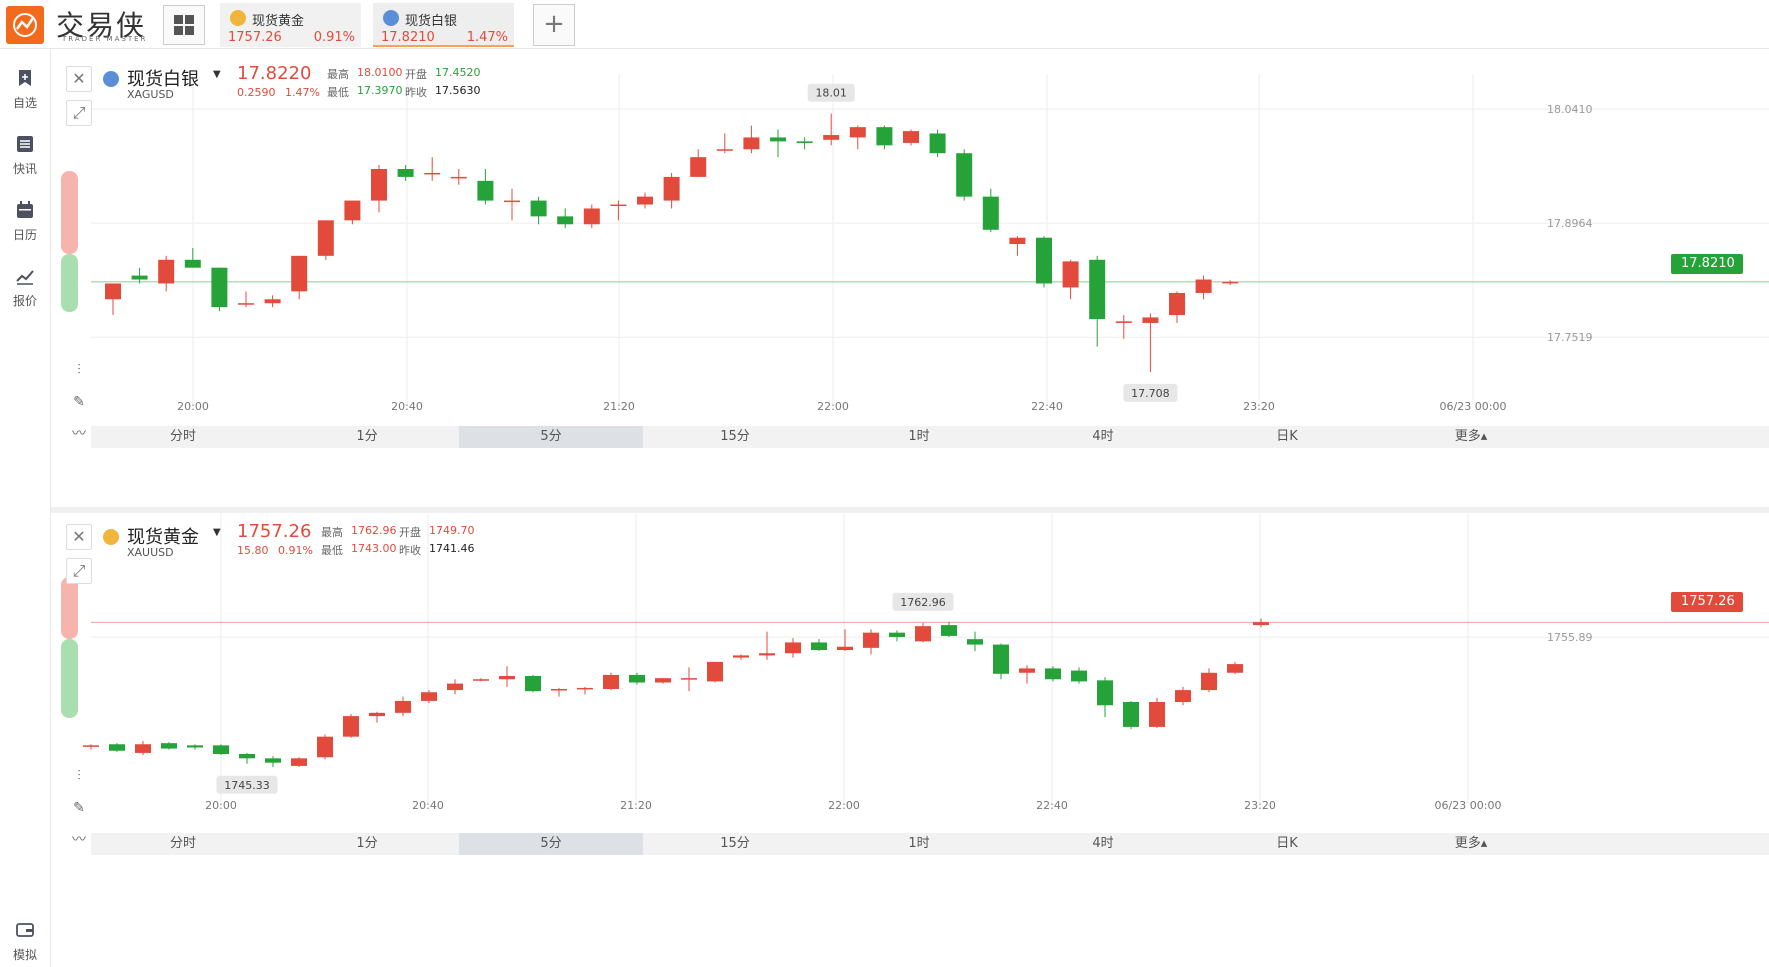  I want to click on tab-silver-name: 现货白银, so click(431, 21).